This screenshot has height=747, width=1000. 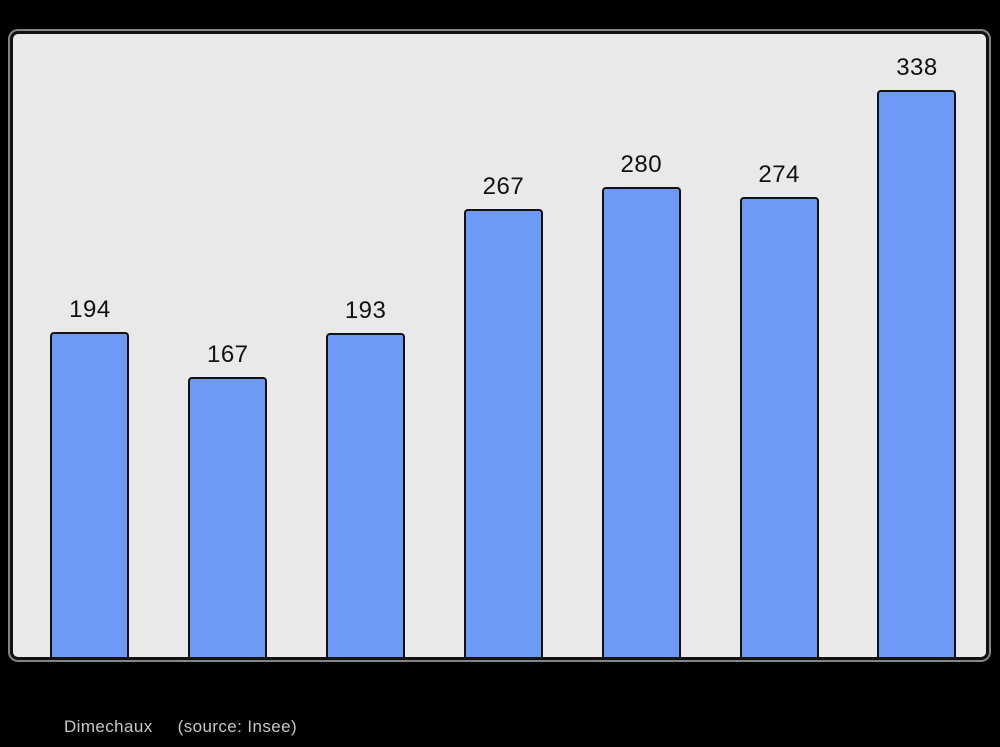 I want to click on bar-group: 338, so click(x=917, y=355).